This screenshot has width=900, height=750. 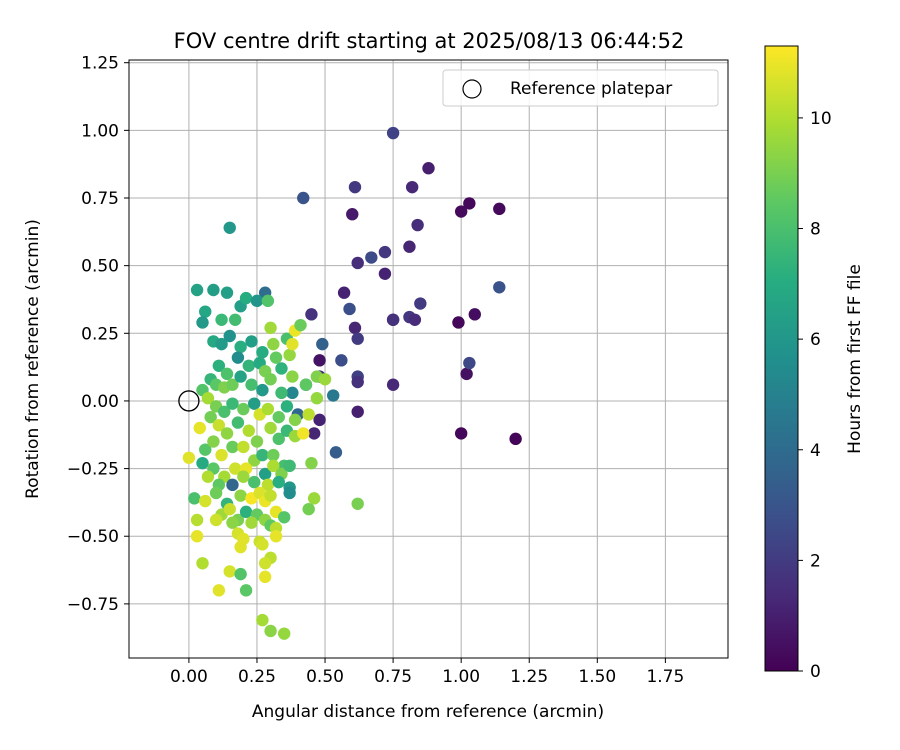 What do you see at coordinates (93, 537) in the screenshot?
I see `y-tick-label: −0.50` at bounding box center [93, 537].